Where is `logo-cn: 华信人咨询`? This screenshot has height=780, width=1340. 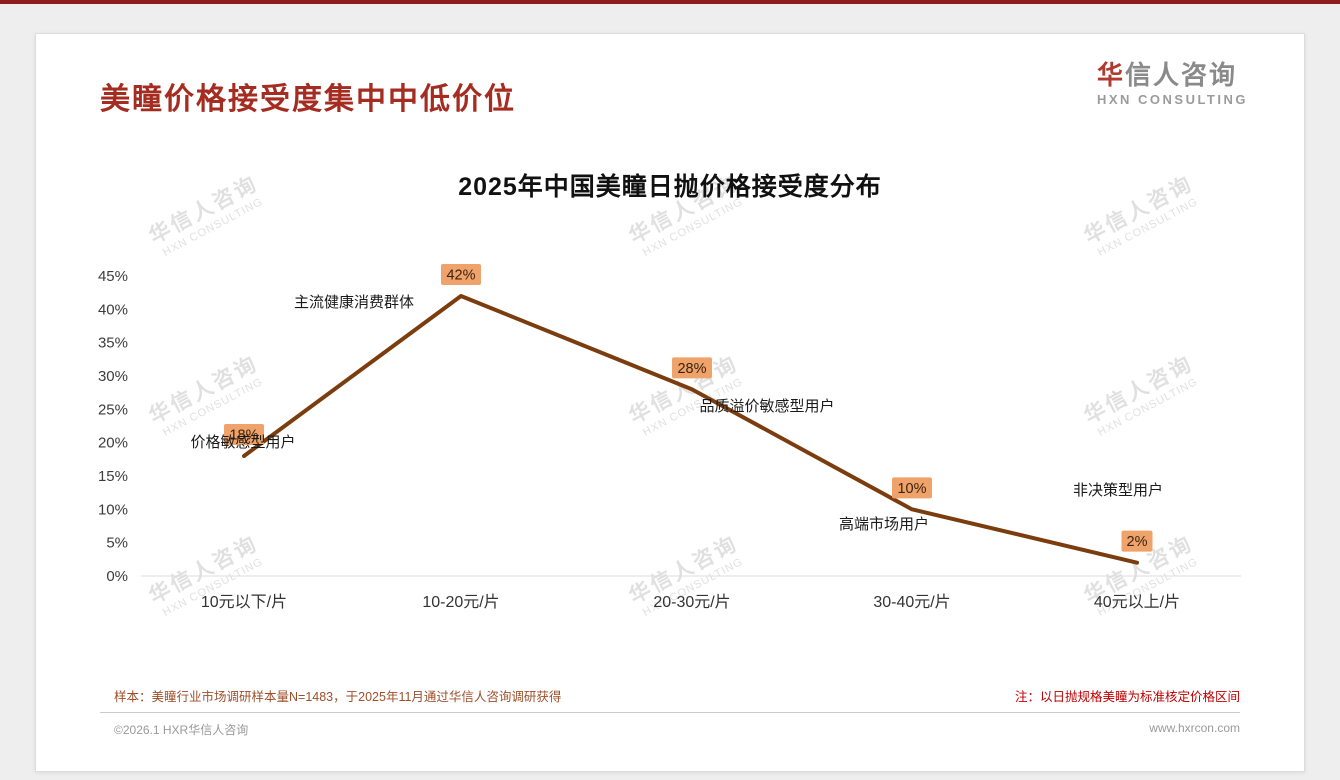 logo-cn: 华信人咨询 is located at coordinates (1172, 75).